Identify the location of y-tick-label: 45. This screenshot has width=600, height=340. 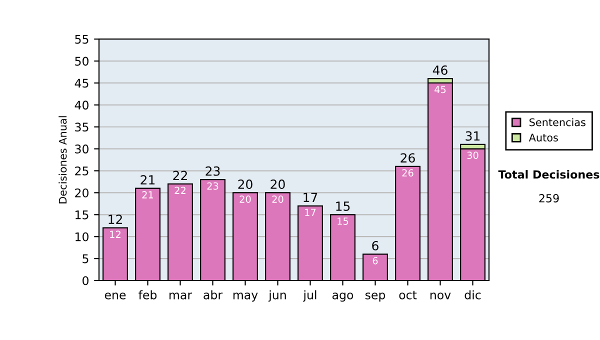
(81, 83).